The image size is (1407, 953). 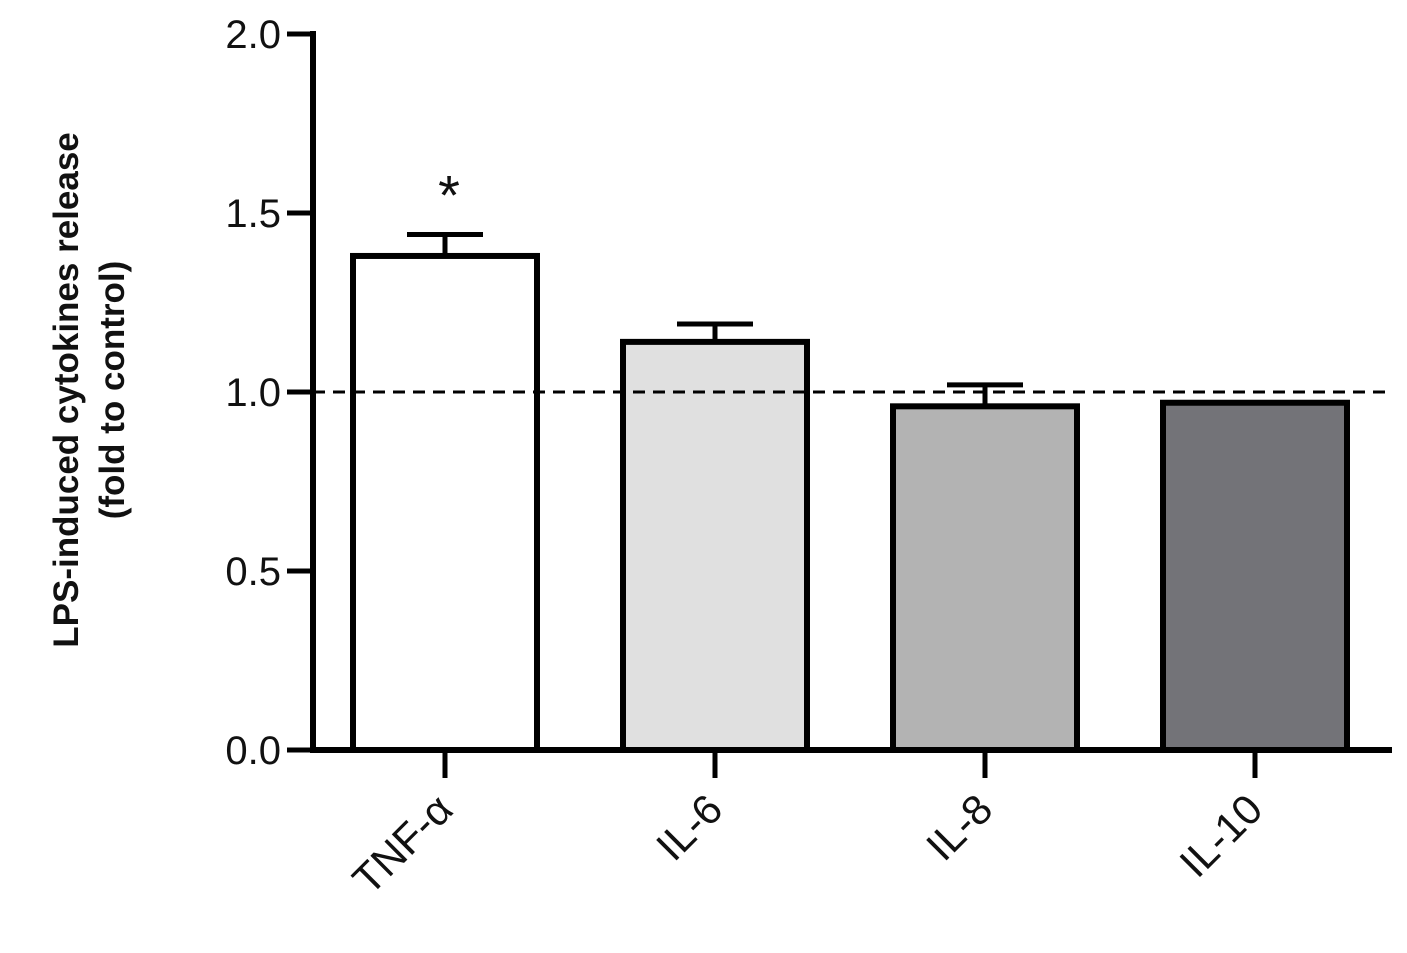 I want to click on significance-marker-1: *, so click(x=449, y=194).